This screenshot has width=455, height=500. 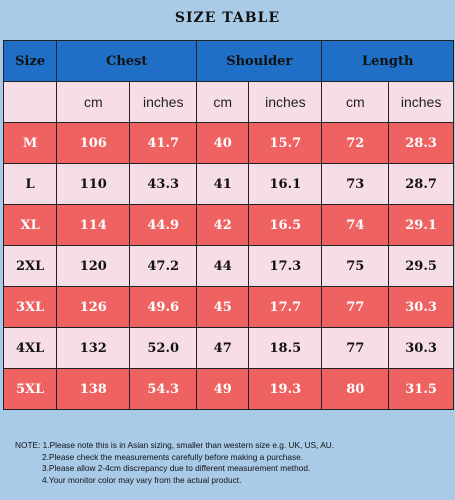 I want to click on measurement-cell: 15.7, so click(x=285, y=143).